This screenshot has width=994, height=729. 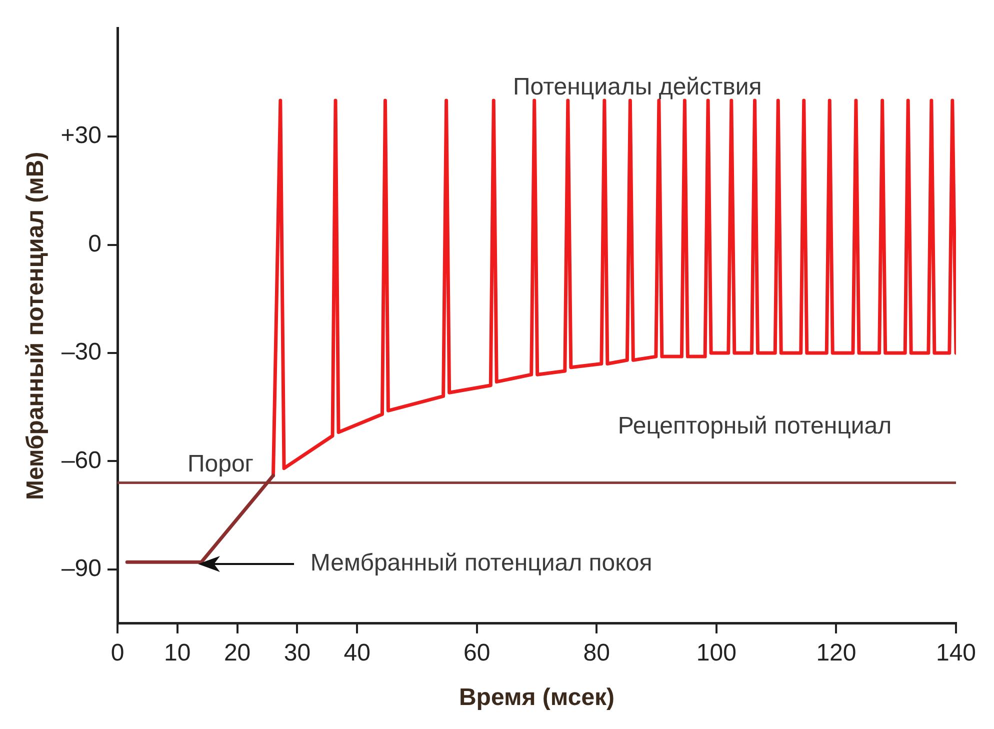 What do you see at coordinates (81, 352) in the screenshot?
I see `y-tick-label: –30` at bounding box center [81, 352].